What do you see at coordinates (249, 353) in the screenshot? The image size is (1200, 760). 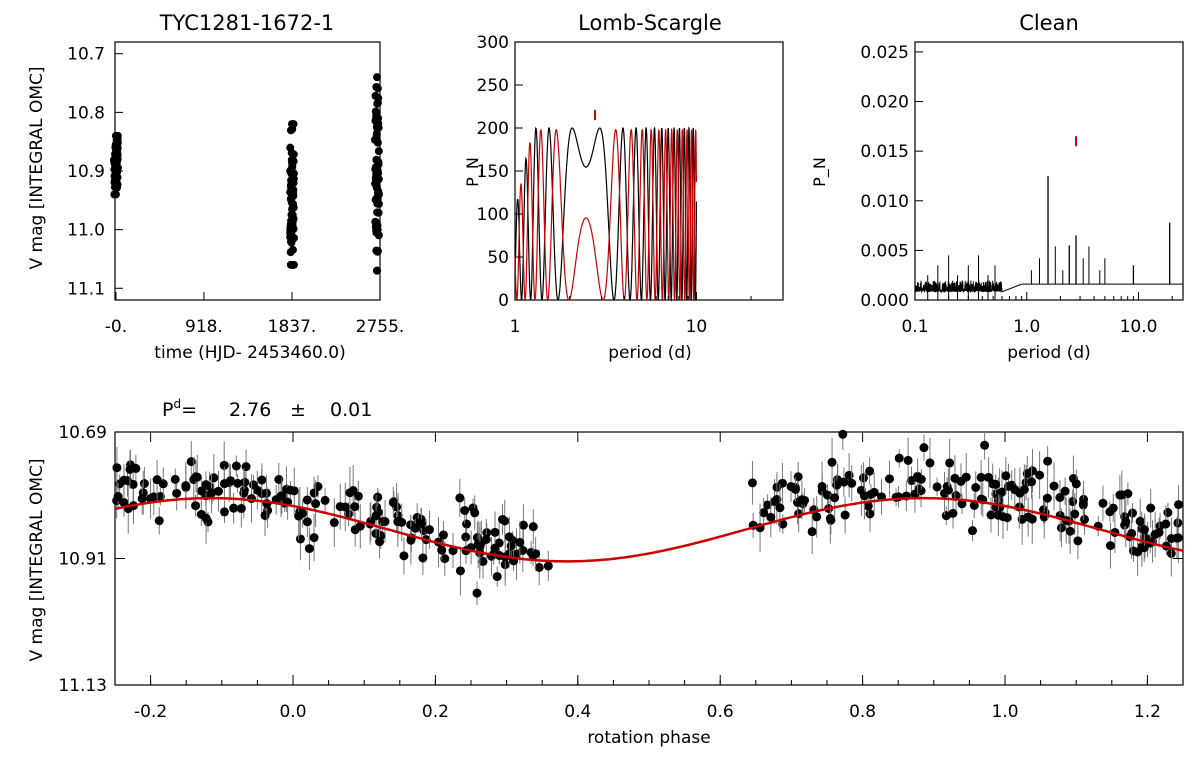 I see `lightcurve-xlabel: time (HJD- 2453460.0)` at bounding box center [249, 353].